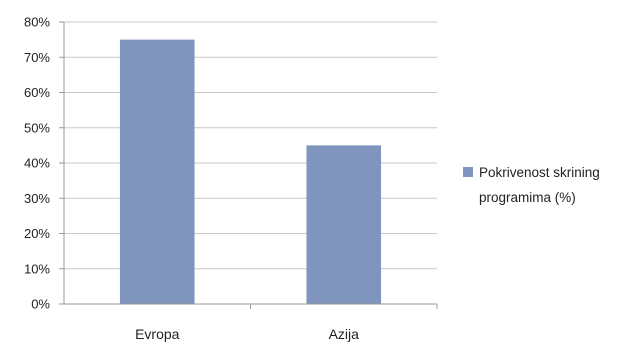 Image resolution: width=622 pixels, height=343 pixels. What do you see at coordinates (157, 171) in the screenshot?
I see `bar-evropa` at bounding box center [157, 171].